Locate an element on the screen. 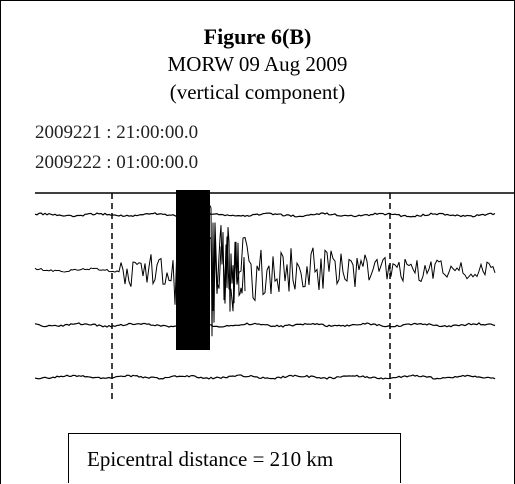 This screenshot has height=484, width=515. figure-title: Figure 6(B) is located at coordinates (257, 36).